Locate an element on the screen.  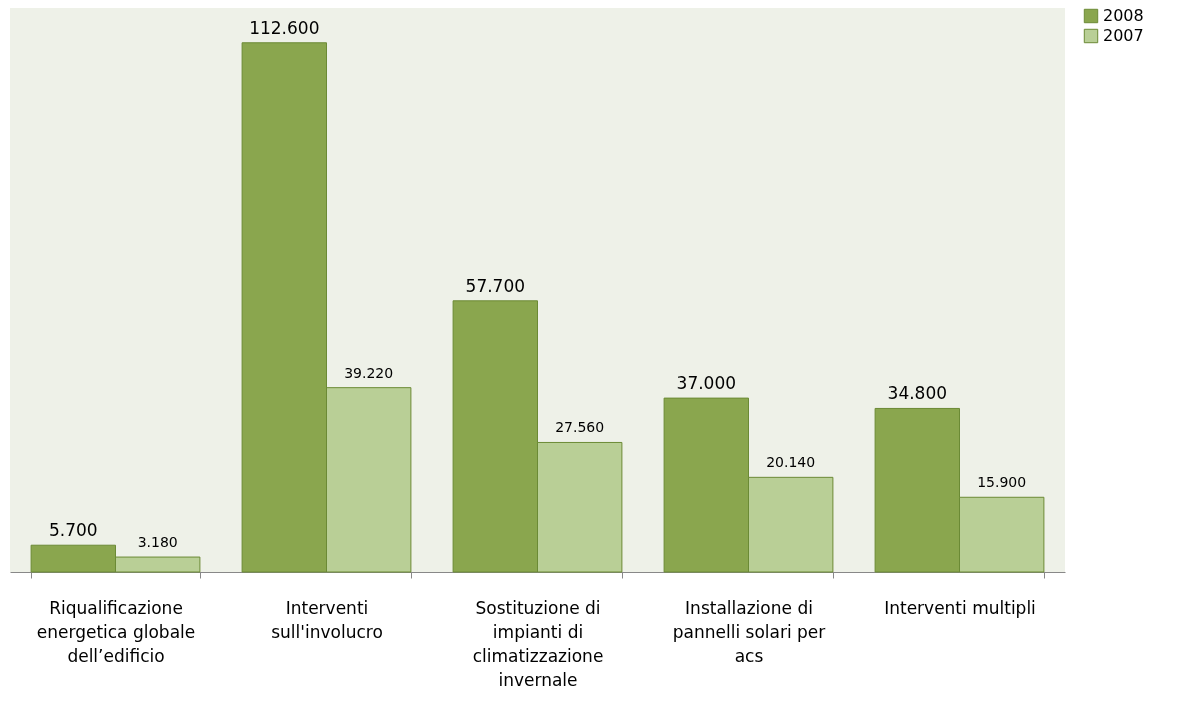
data-label: 5.700 is located at coordinates (73, 530).